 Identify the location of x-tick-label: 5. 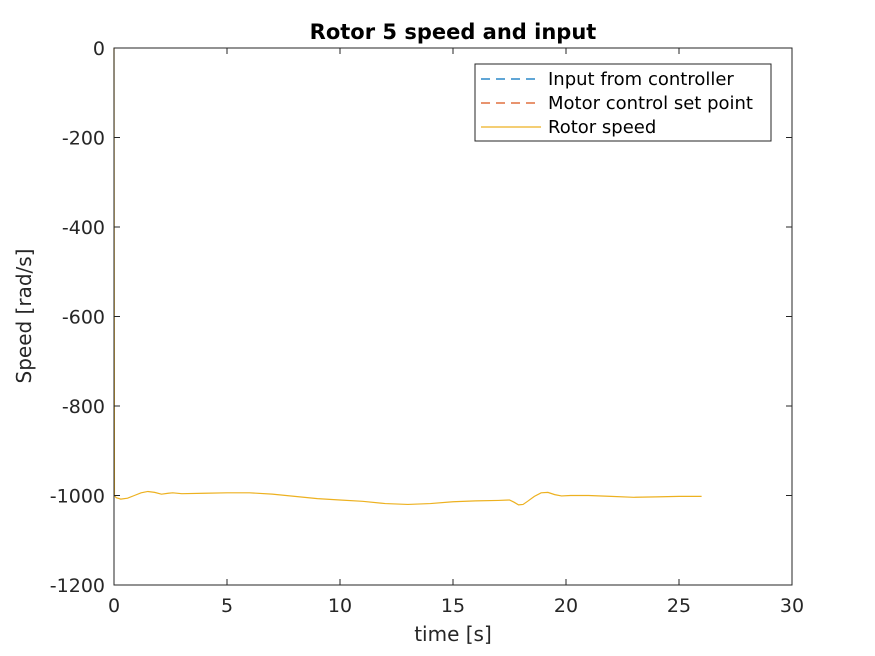
(227, 606).